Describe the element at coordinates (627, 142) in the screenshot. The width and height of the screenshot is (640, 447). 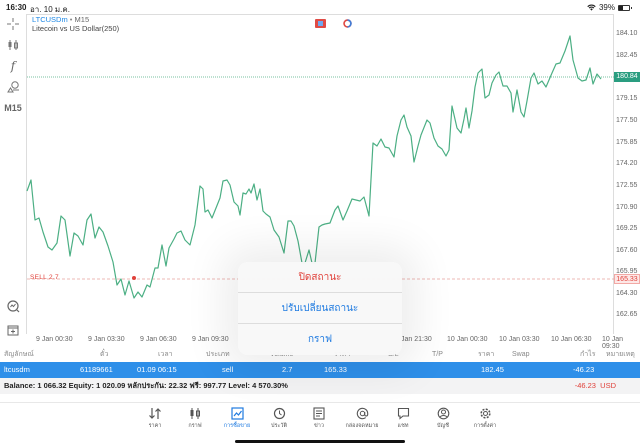
I see `y-axis-label: 175.85` at that location.